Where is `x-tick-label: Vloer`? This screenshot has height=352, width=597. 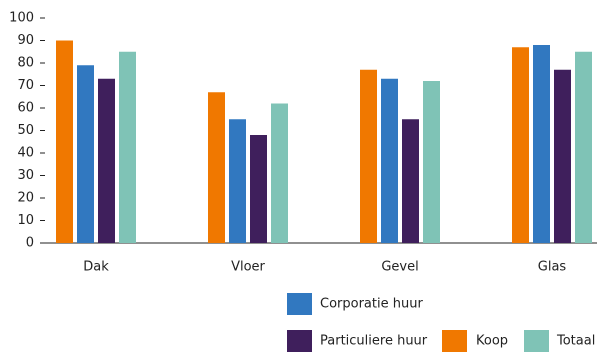 x-tick-label: Vloer is located at coordinates (248, 267).